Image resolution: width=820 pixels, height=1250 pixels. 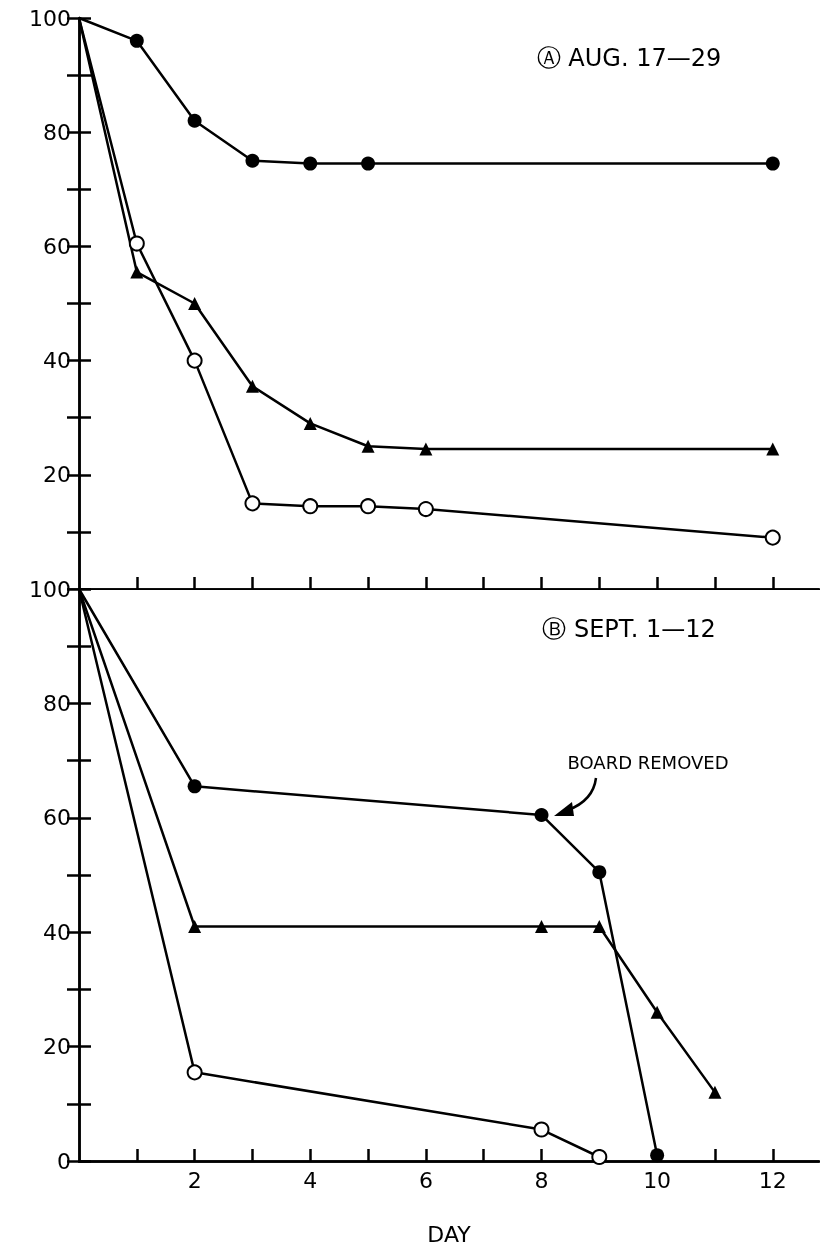 I want to click on x-tick-label: 6, so click(x=425, y=1180).